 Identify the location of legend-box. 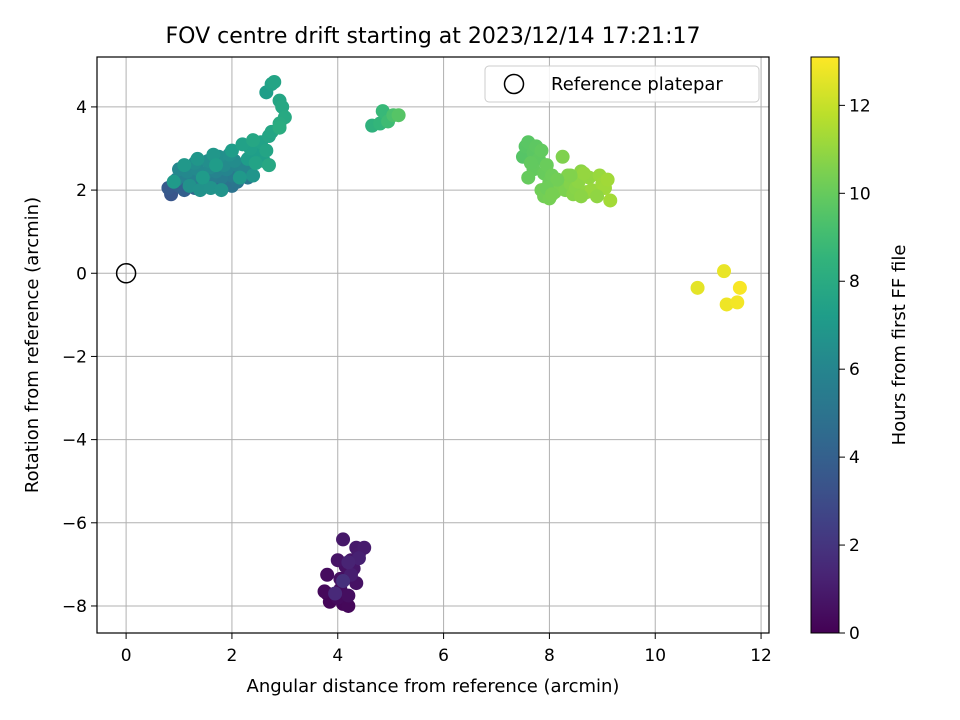
(622, 84).